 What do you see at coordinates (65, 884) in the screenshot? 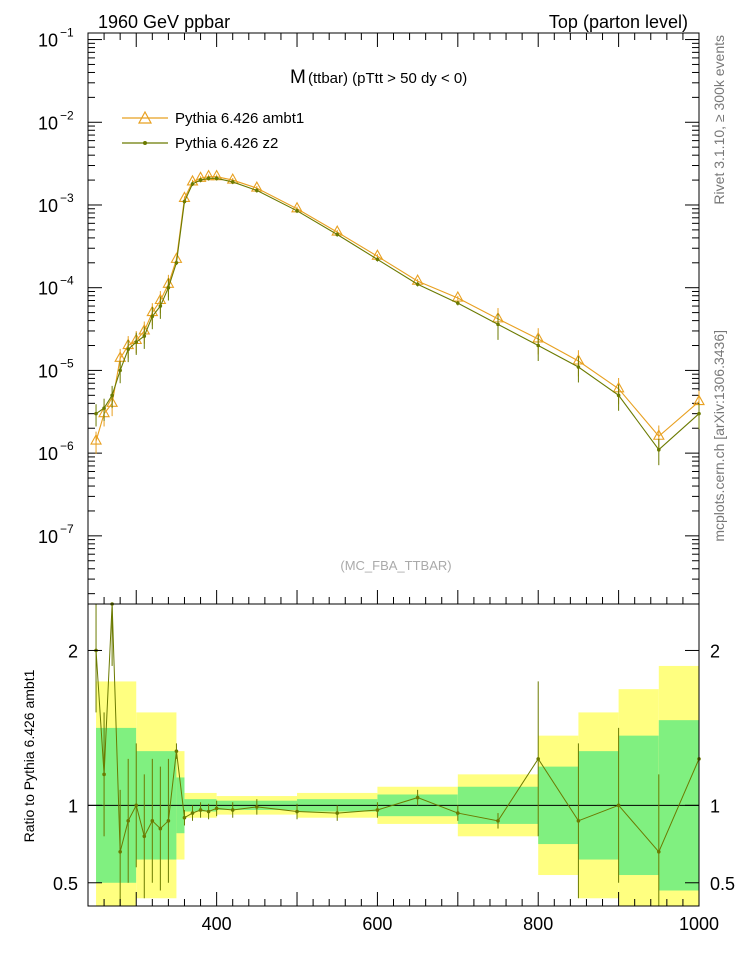
I see `ratio-y-tick-label: 0.5` at bounding box center [65, 884].